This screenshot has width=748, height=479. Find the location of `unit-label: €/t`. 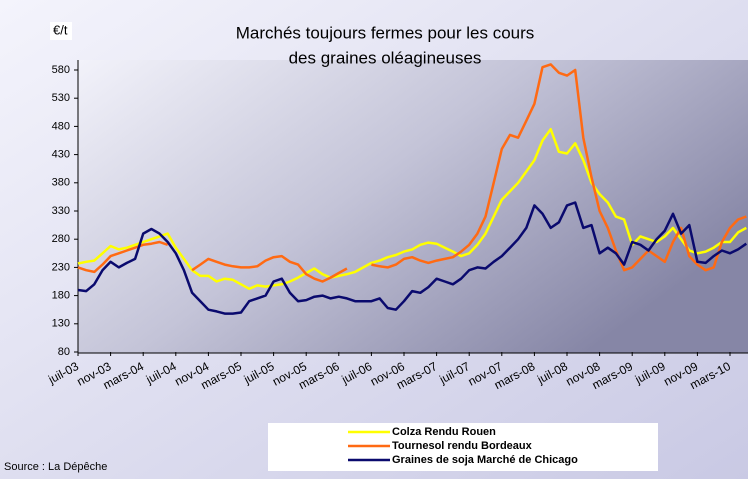

unit-label: €/t is located at coordinates (60, 29).